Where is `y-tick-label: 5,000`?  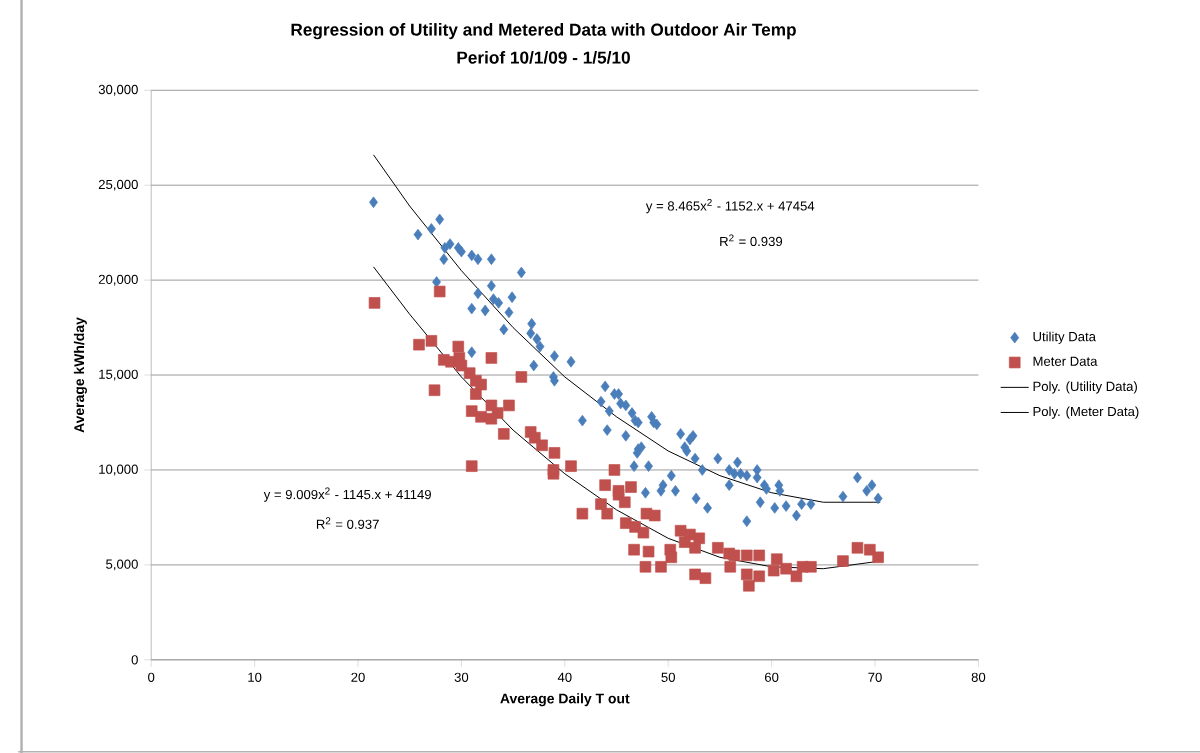
y-tick-label: 5,000 is located at coordinates (122, 565).